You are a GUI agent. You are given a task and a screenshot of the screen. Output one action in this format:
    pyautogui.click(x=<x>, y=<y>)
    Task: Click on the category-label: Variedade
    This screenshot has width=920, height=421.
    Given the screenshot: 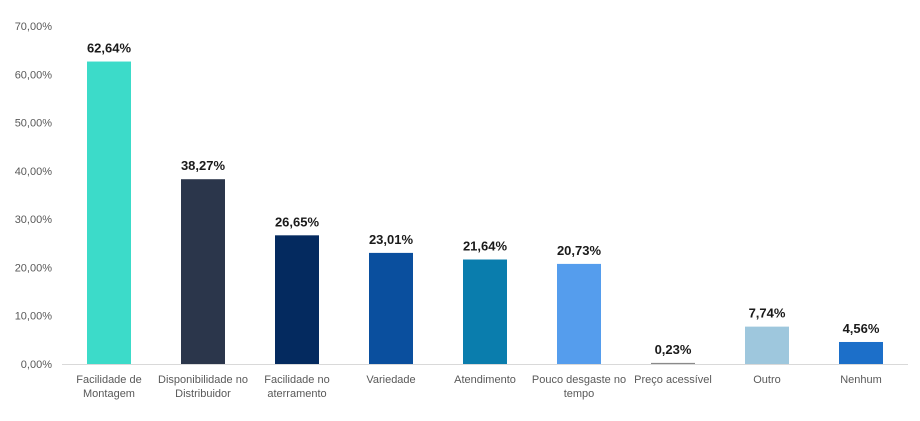 What is the action you would take?
    pyautogui.click(x=390, y=380)
    